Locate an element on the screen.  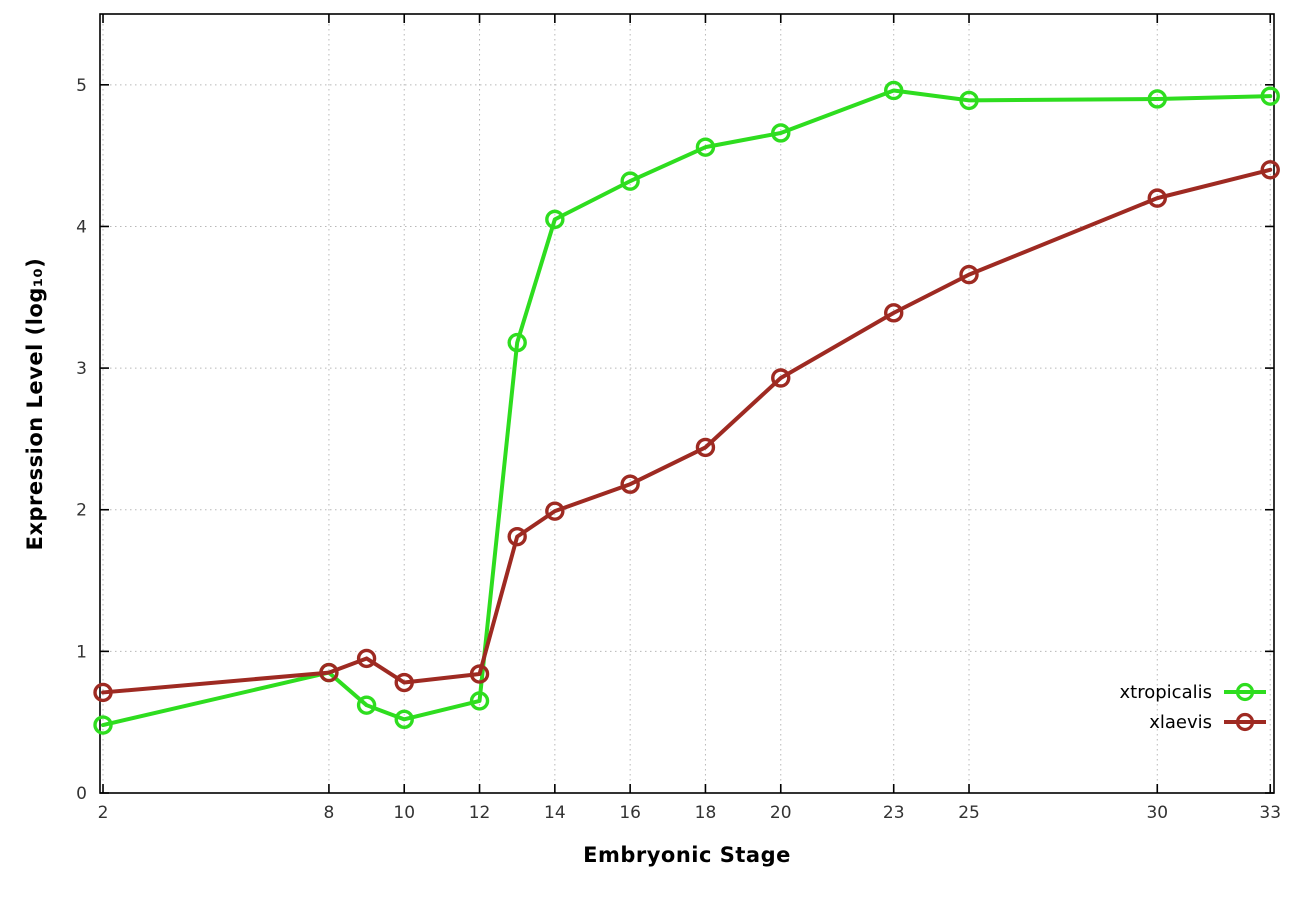
y-tick-label: 3 is located at coordinates (81, 369).